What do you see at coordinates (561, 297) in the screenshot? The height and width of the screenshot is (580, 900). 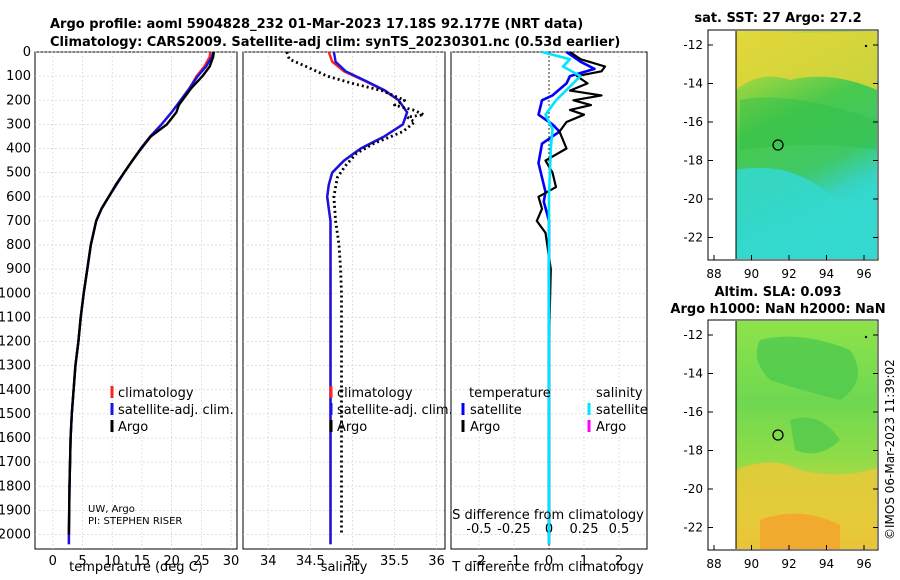 I see `series-salinity-satellite` at bounding box center [561, 297].